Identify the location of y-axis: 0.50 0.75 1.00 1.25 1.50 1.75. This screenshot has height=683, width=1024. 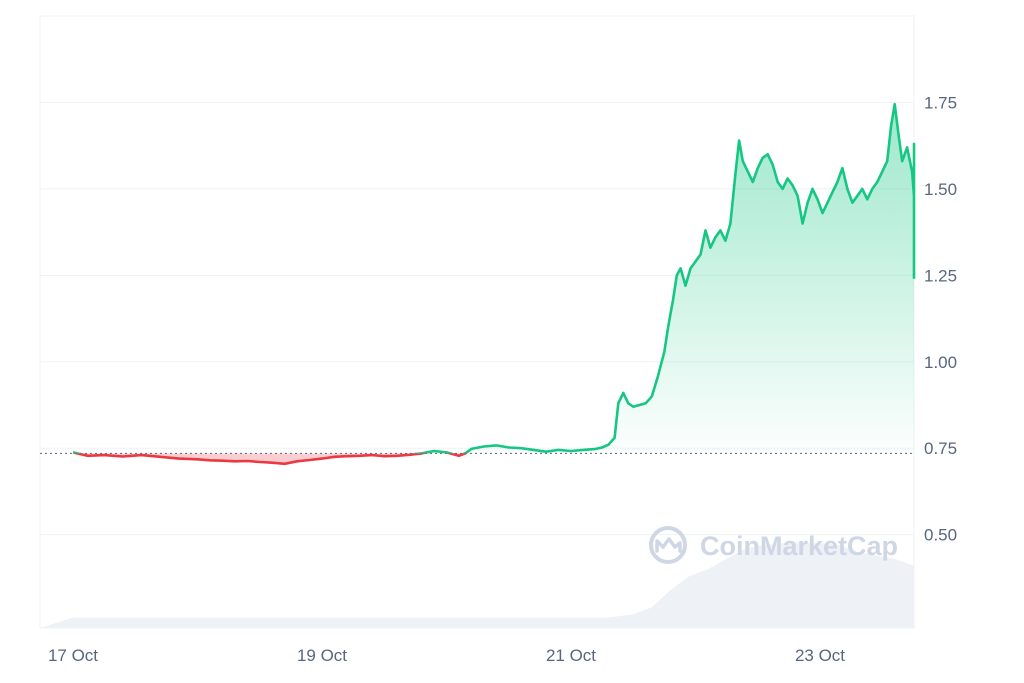
(940, 318).